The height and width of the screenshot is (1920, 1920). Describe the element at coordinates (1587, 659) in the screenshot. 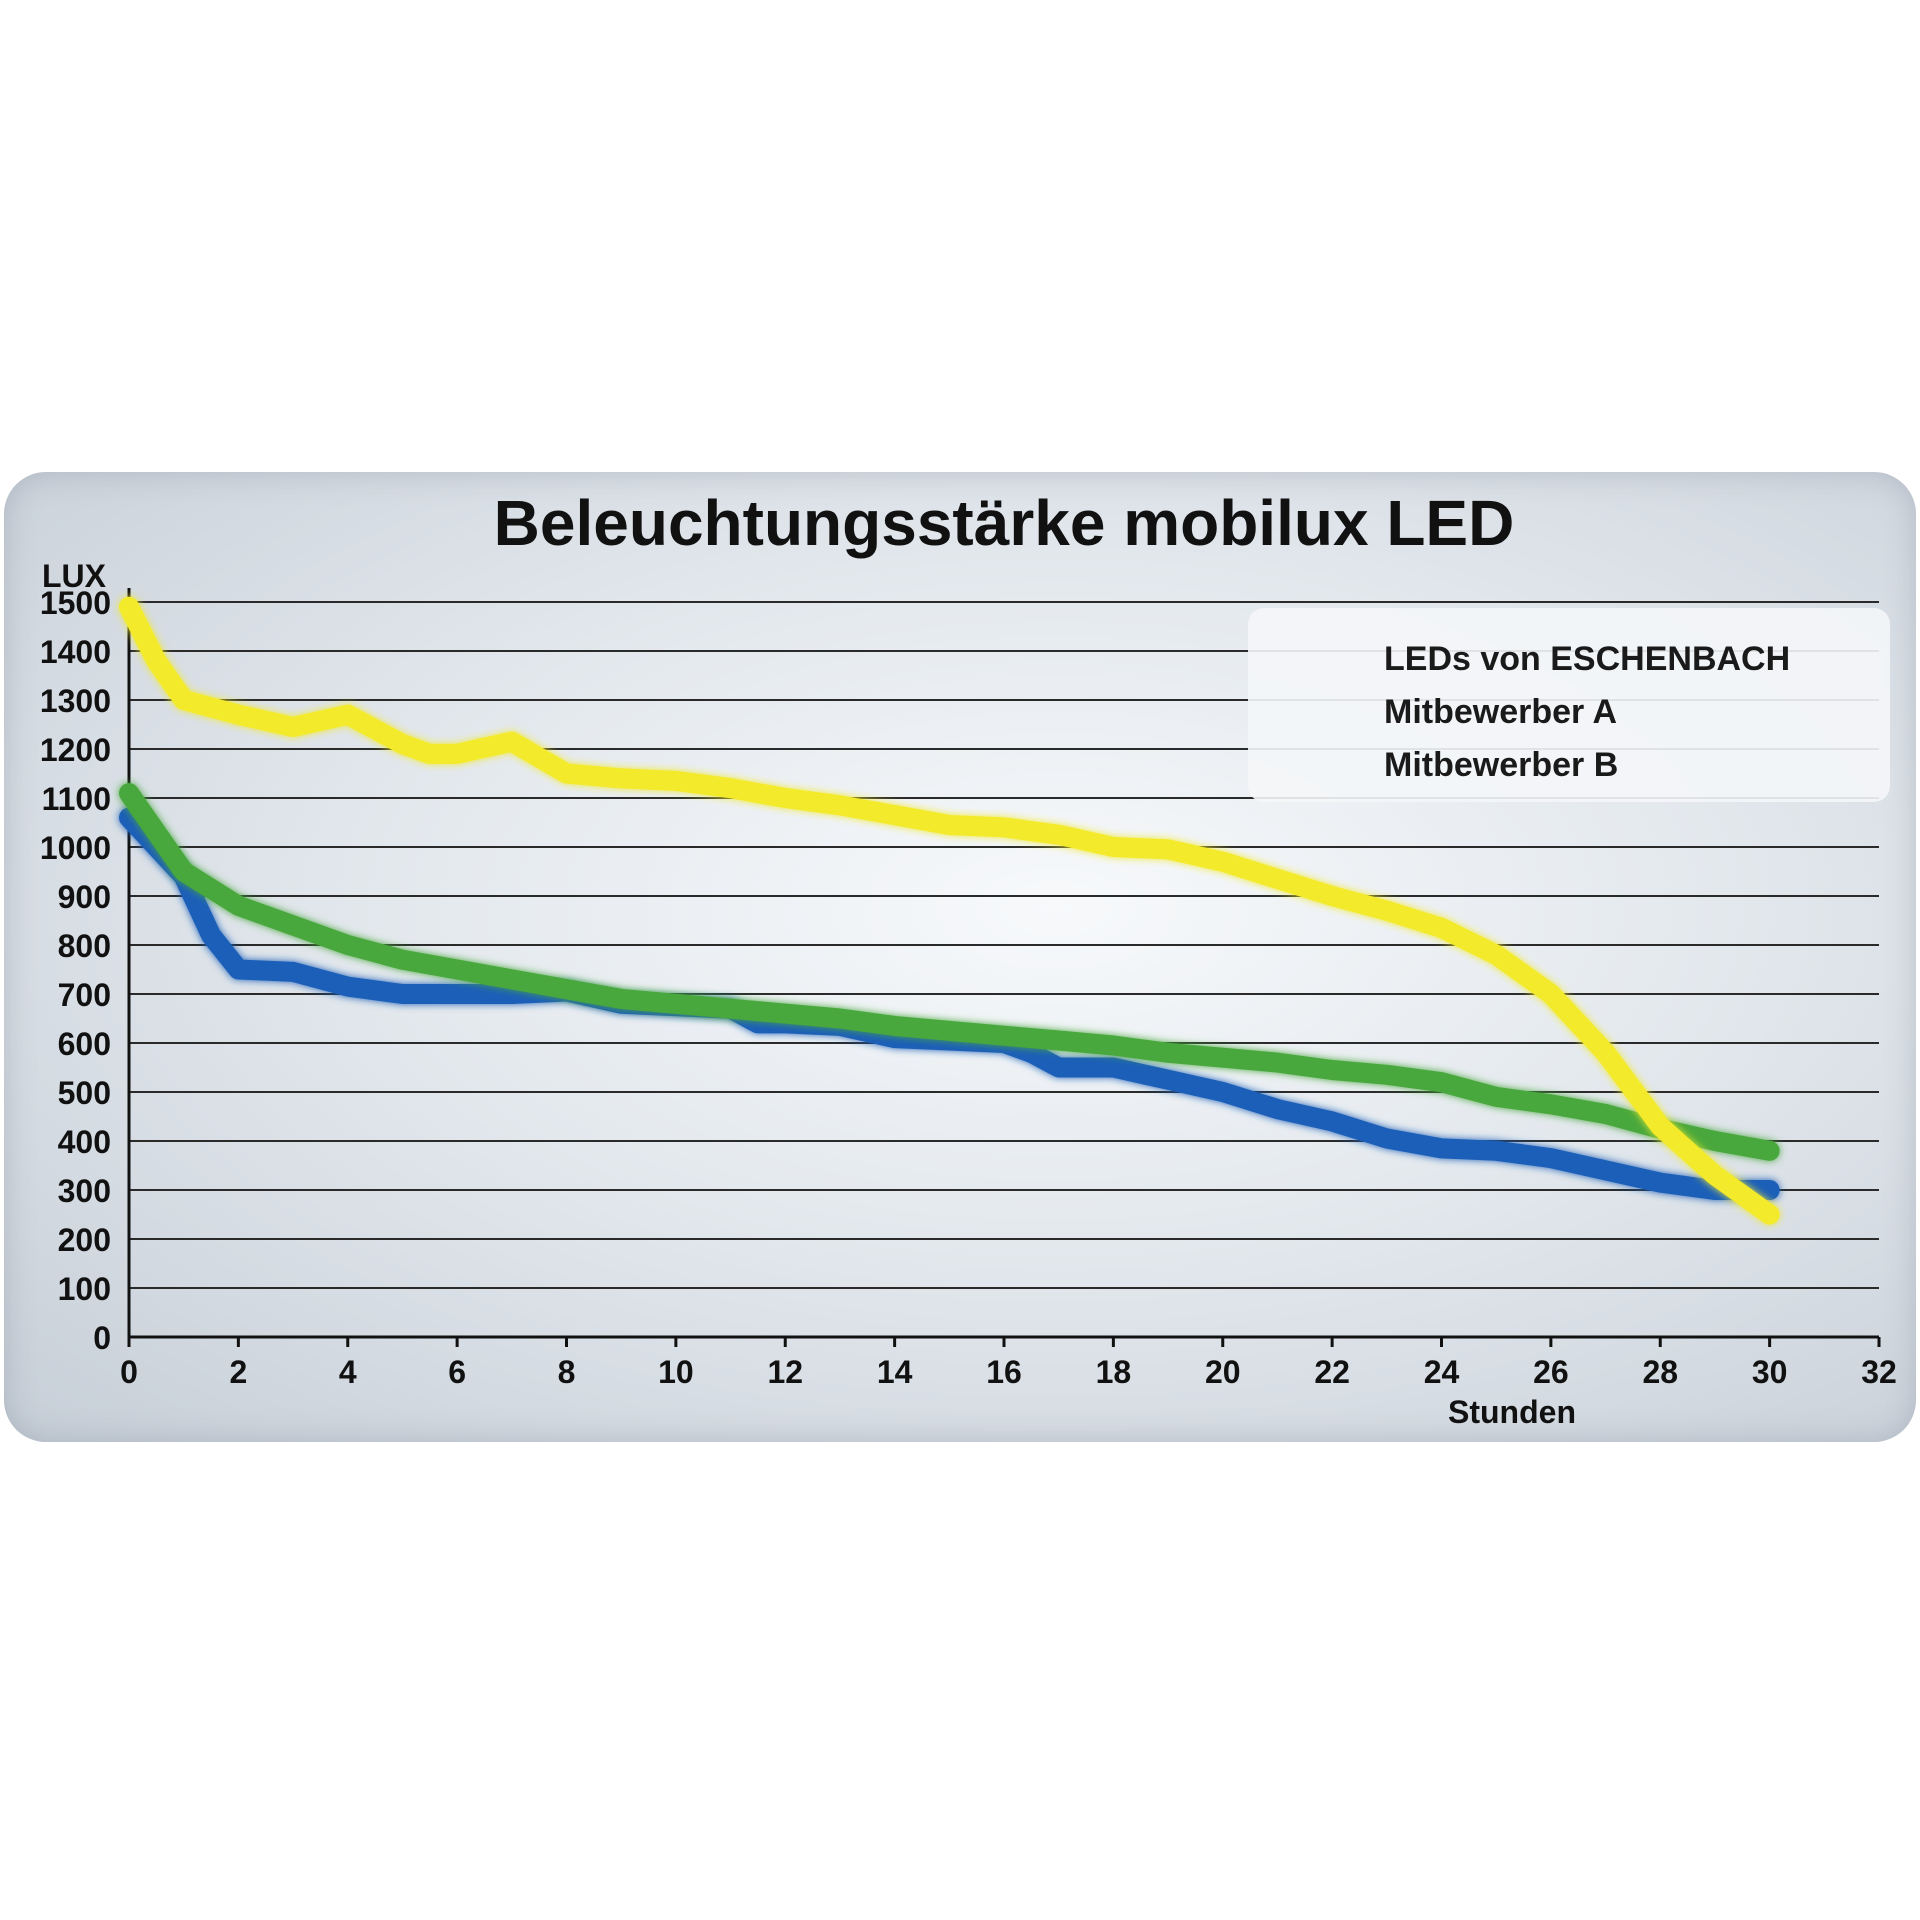

I see `legend-label: LEDs von ESCHENBACH` at that location.